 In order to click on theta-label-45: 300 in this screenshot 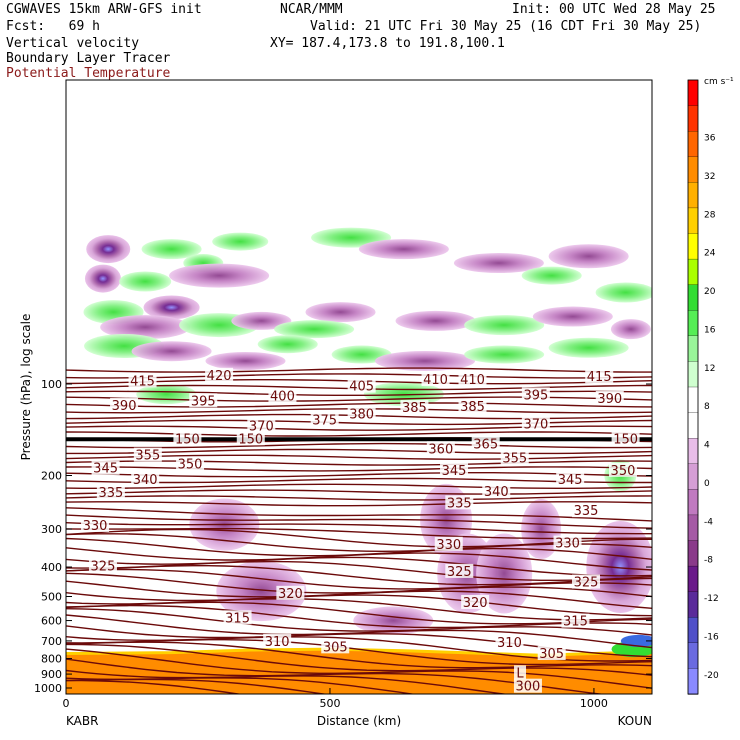, I will do `click(528, 687)`.